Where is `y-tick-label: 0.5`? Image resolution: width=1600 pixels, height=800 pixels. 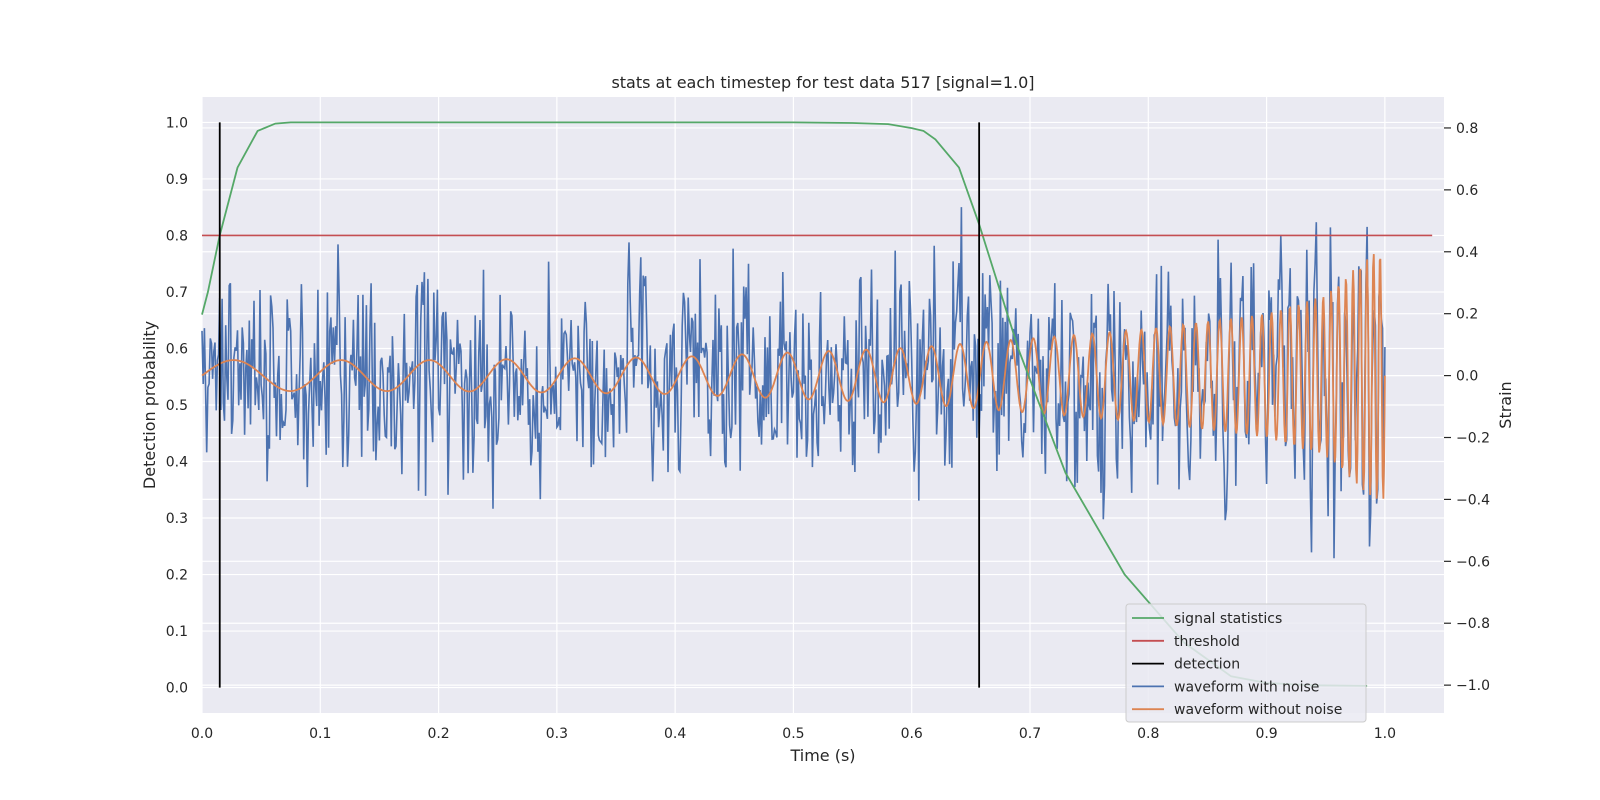
y-tick-label: 0.5 is located at coordinates (177, 406).